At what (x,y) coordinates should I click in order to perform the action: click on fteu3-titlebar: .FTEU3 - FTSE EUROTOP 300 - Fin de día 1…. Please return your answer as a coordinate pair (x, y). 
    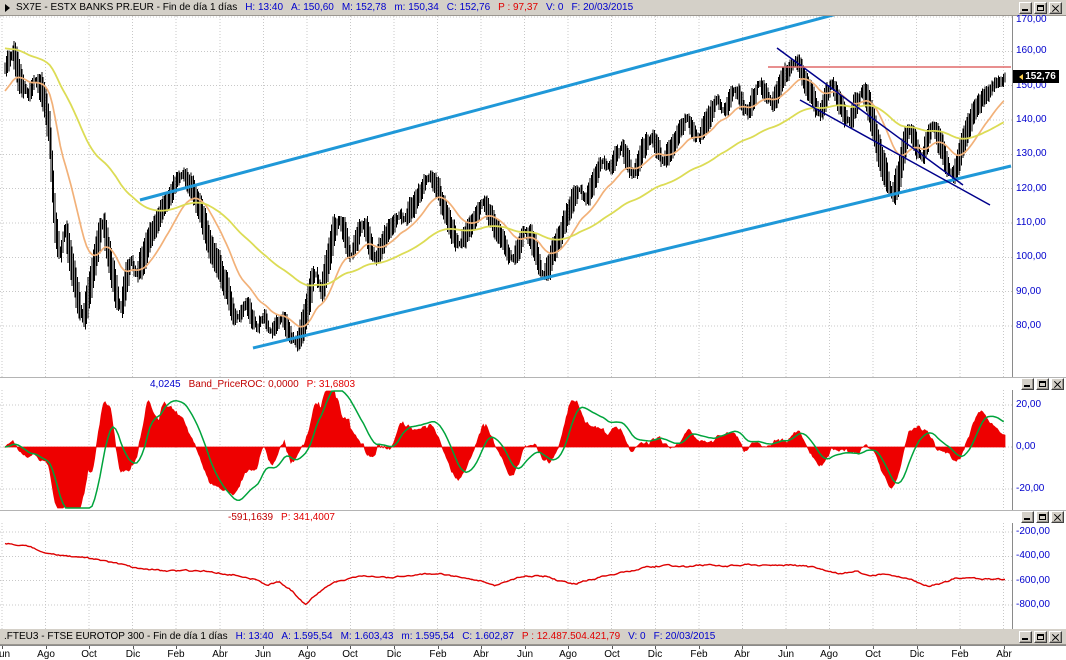
    Looking at the image, I should click on (533, 637).